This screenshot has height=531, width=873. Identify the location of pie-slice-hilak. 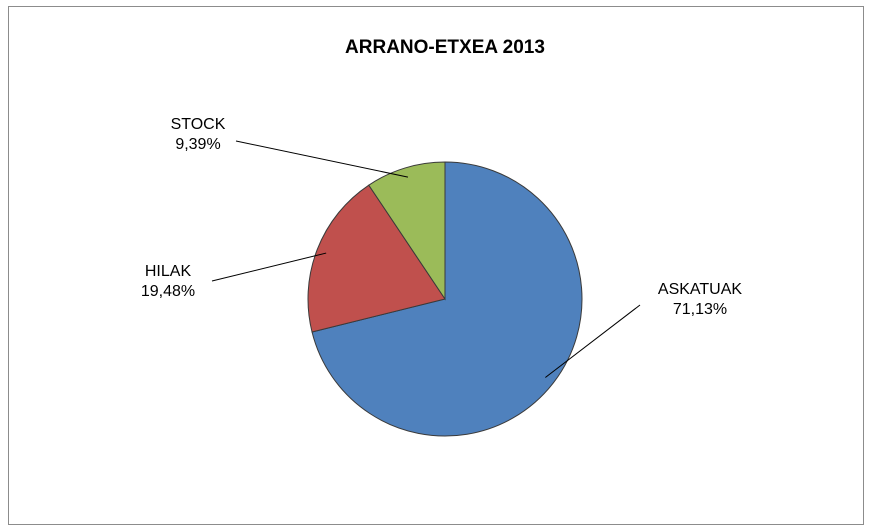
(376, 258).